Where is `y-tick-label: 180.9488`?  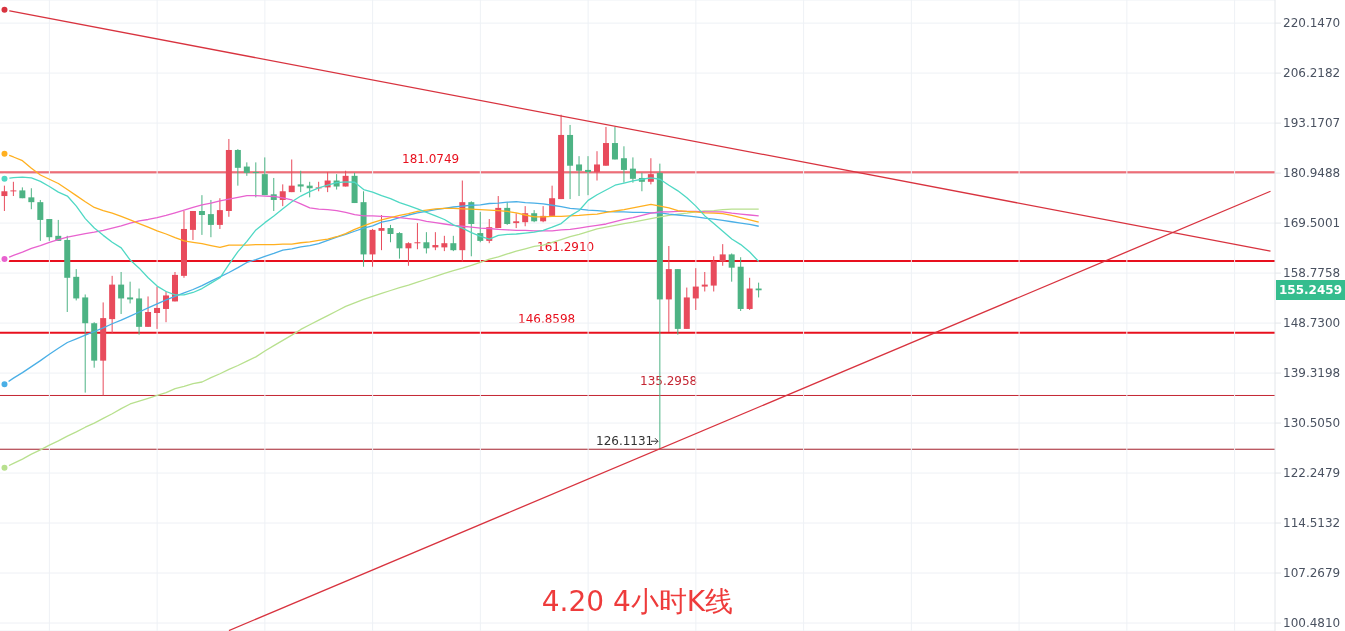
y-tick-label: 180.9488 is located at coordinates (1312, 173).